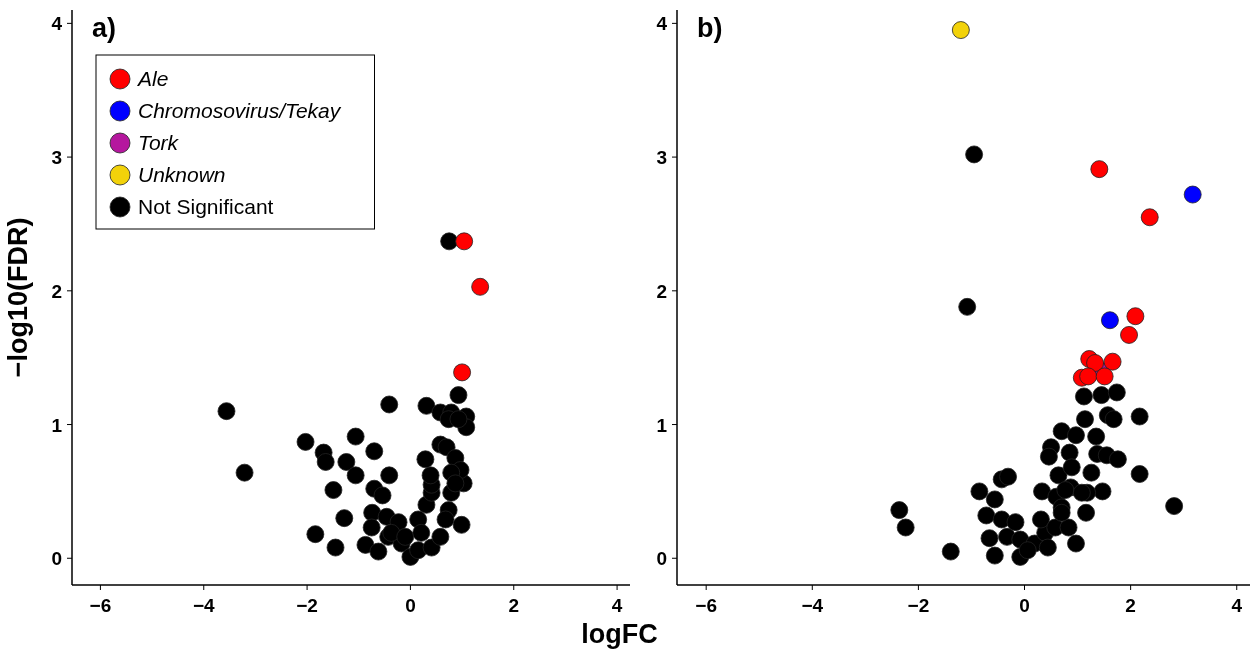  What do you see at coordinates (206, 206) in the screenshot?
I see `legend-label: Not Significant` at bounding box center [206, 206].